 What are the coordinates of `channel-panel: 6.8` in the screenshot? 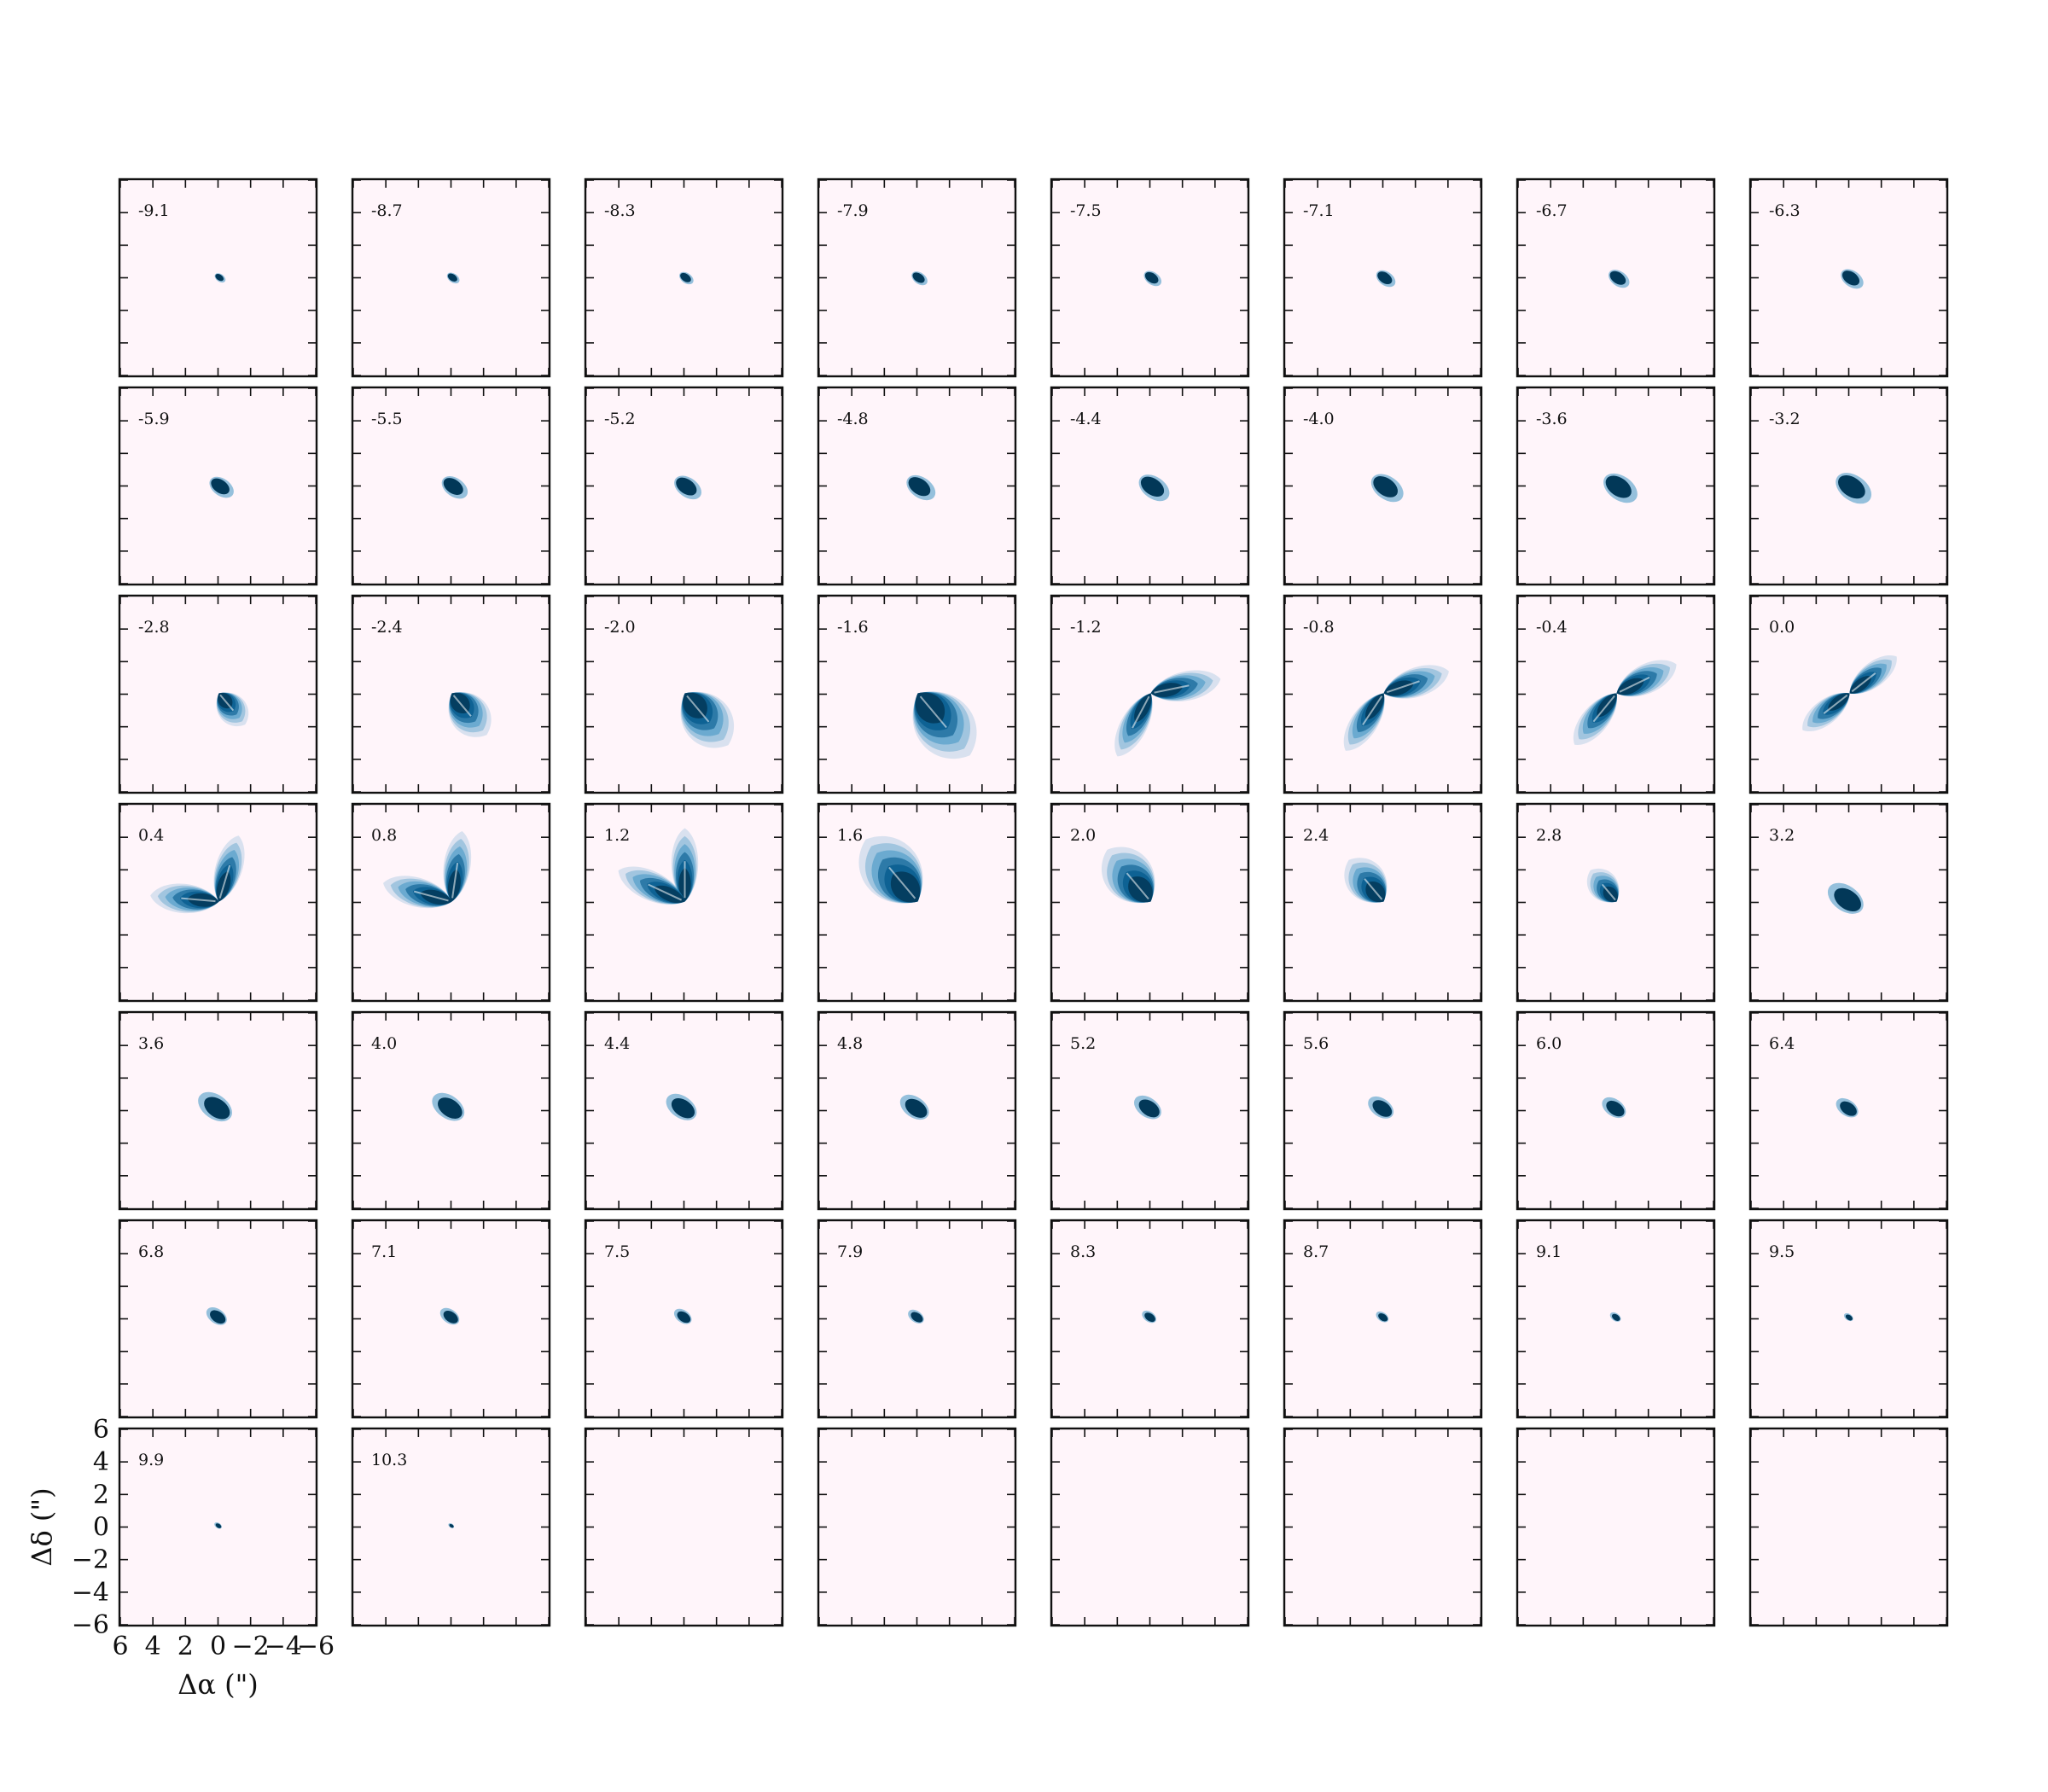 It's located at (218, 1319).